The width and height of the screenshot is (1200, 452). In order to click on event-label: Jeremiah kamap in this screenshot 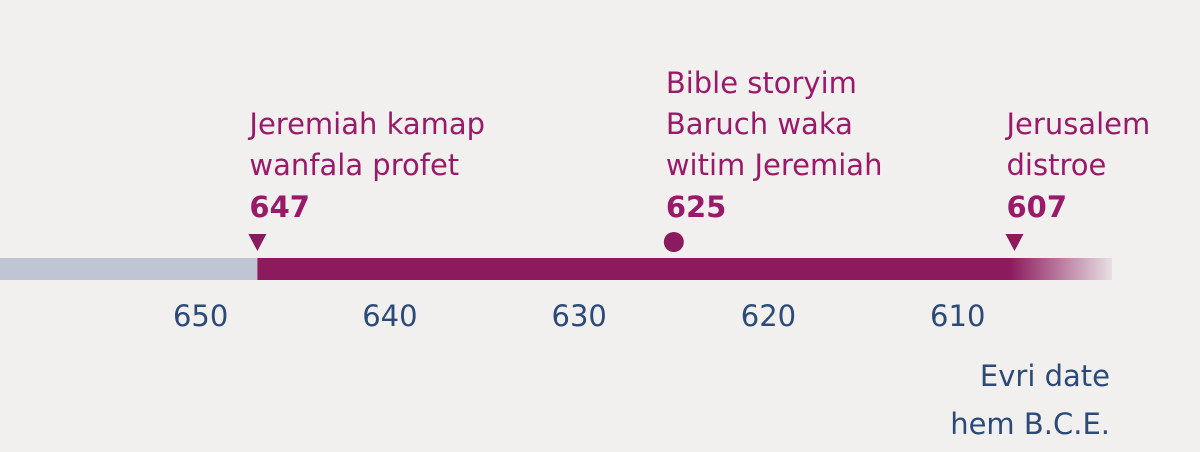, I will do `click(366, 124)`.